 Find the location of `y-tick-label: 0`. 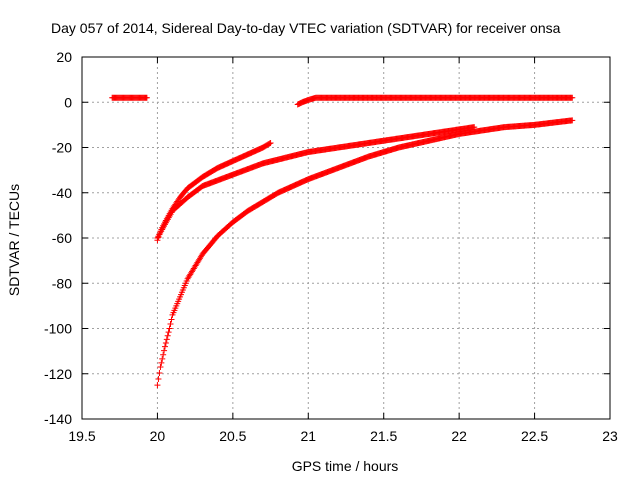

y-tick-label: 0 is located at coordinates (68, 102).